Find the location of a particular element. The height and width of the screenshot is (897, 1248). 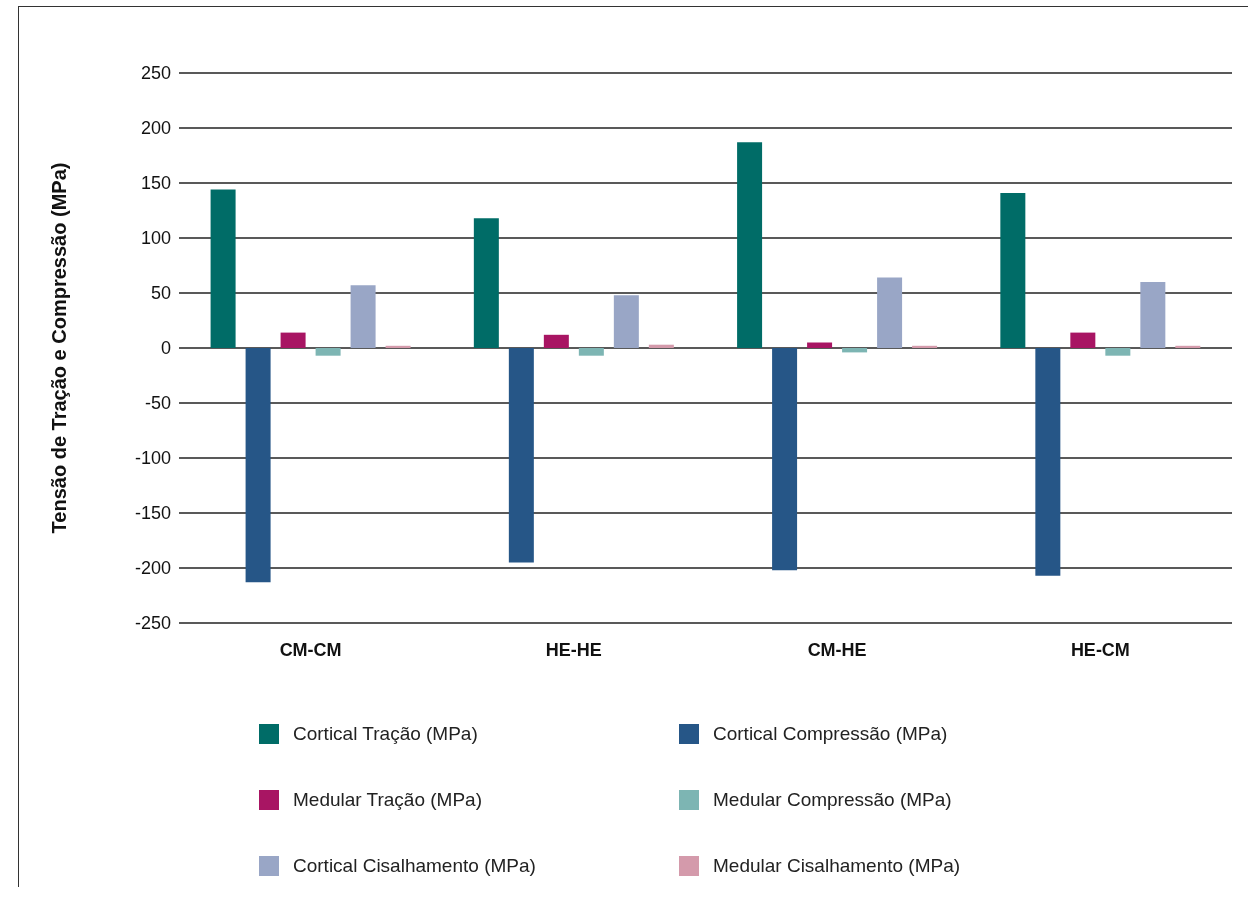

y-tick-label: 150 is located at coordinates (155, 183).